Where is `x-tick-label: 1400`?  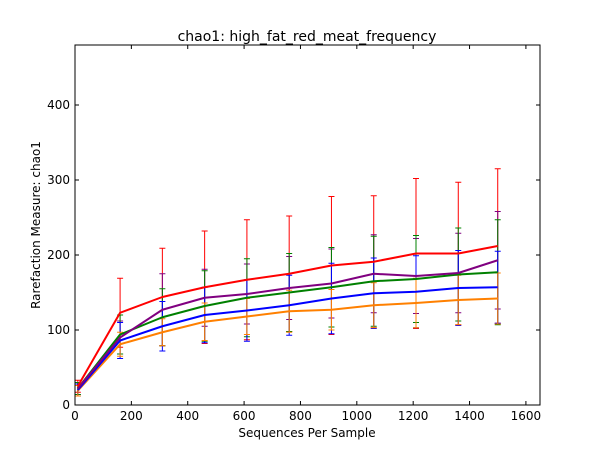
x-tick-label: 1400 is located at coordinates (469, 416).